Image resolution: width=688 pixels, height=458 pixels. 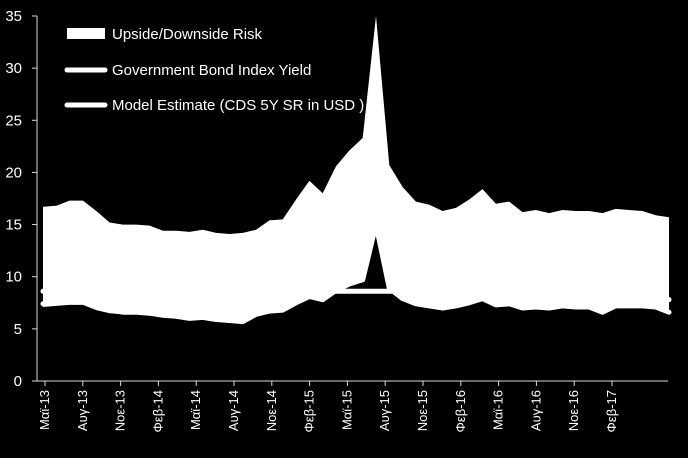 I want to click on legend-label-model-estimate: Model Estimate (CDS 5Y SR in USD ), so click(x=238, y=105).